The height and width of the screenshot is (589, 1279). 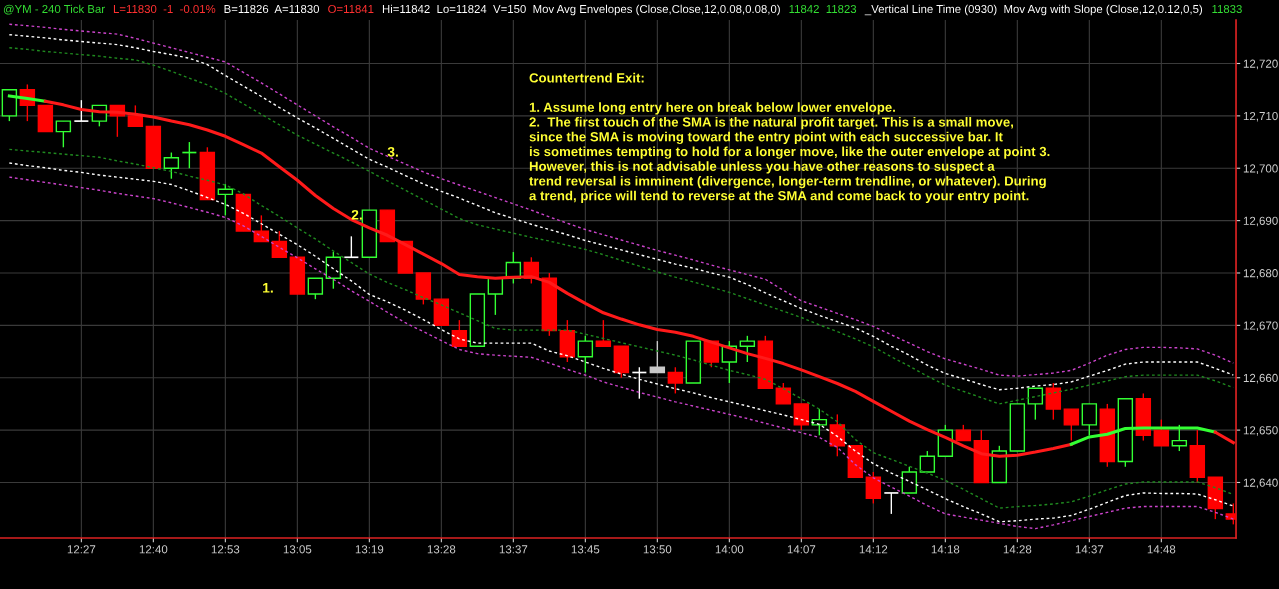 What do you see at coordinates (268, 288) in the screenshot?
I see `annotation: 1.` at bounding box center [268, 288].